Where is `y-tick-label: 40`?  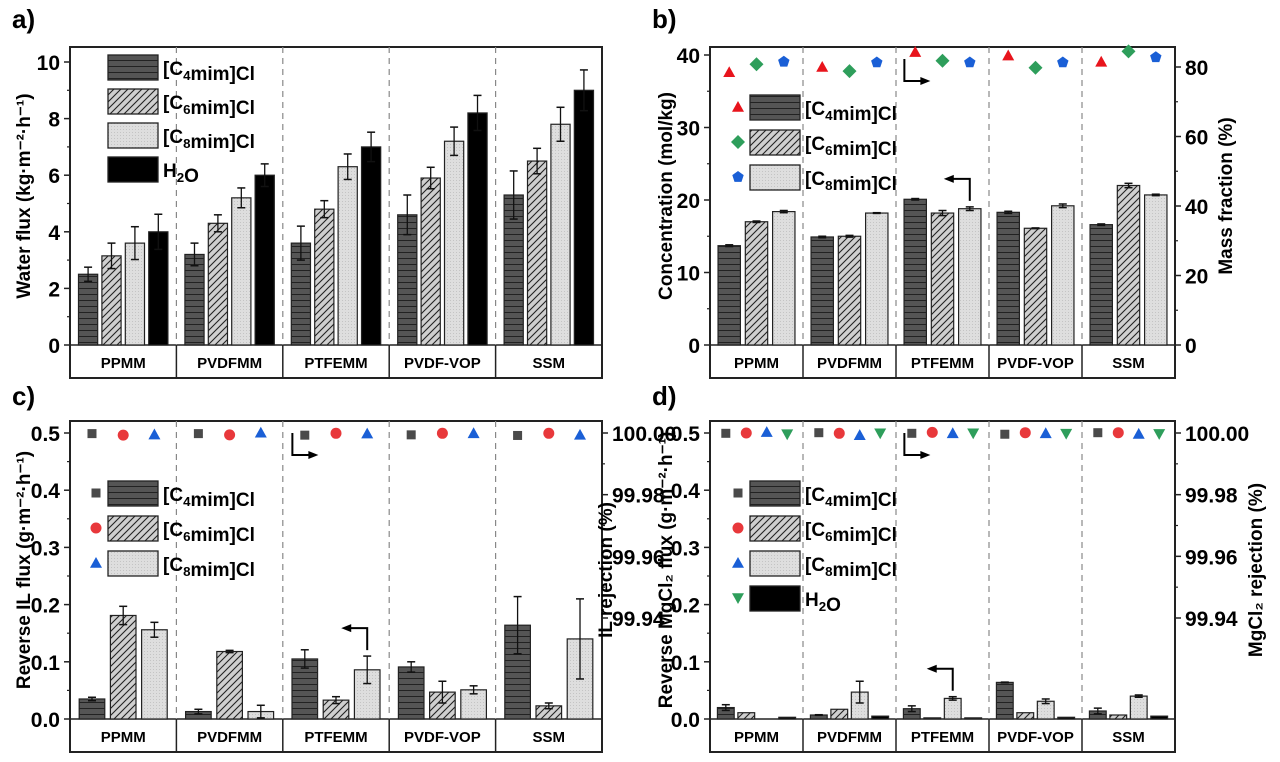
y-tick-label: 40 is located at coordinates (688, 56).